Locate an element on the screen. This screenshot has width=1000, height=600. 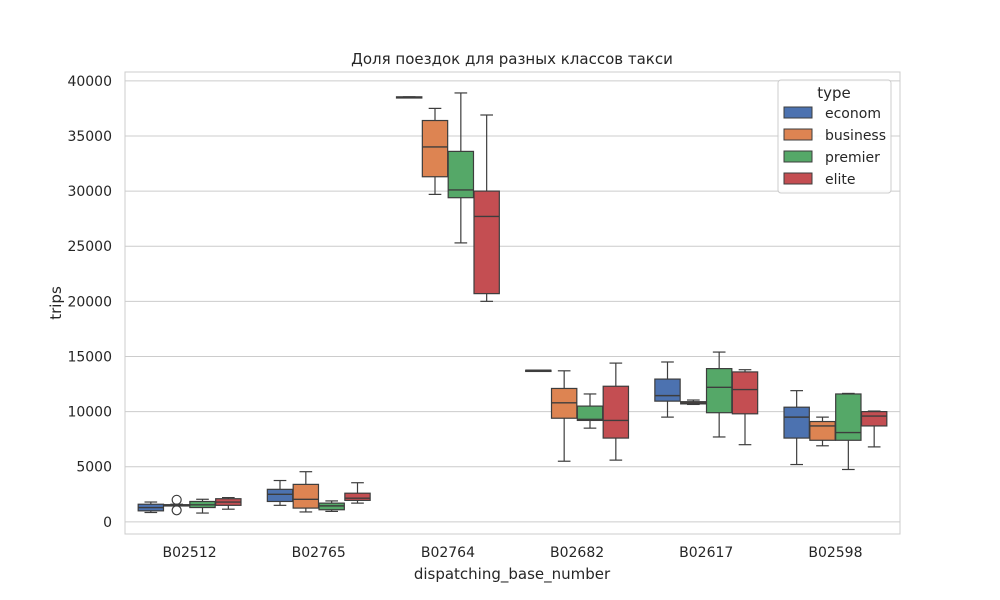
legend-item-business: business is located at coordinates (834, 136).